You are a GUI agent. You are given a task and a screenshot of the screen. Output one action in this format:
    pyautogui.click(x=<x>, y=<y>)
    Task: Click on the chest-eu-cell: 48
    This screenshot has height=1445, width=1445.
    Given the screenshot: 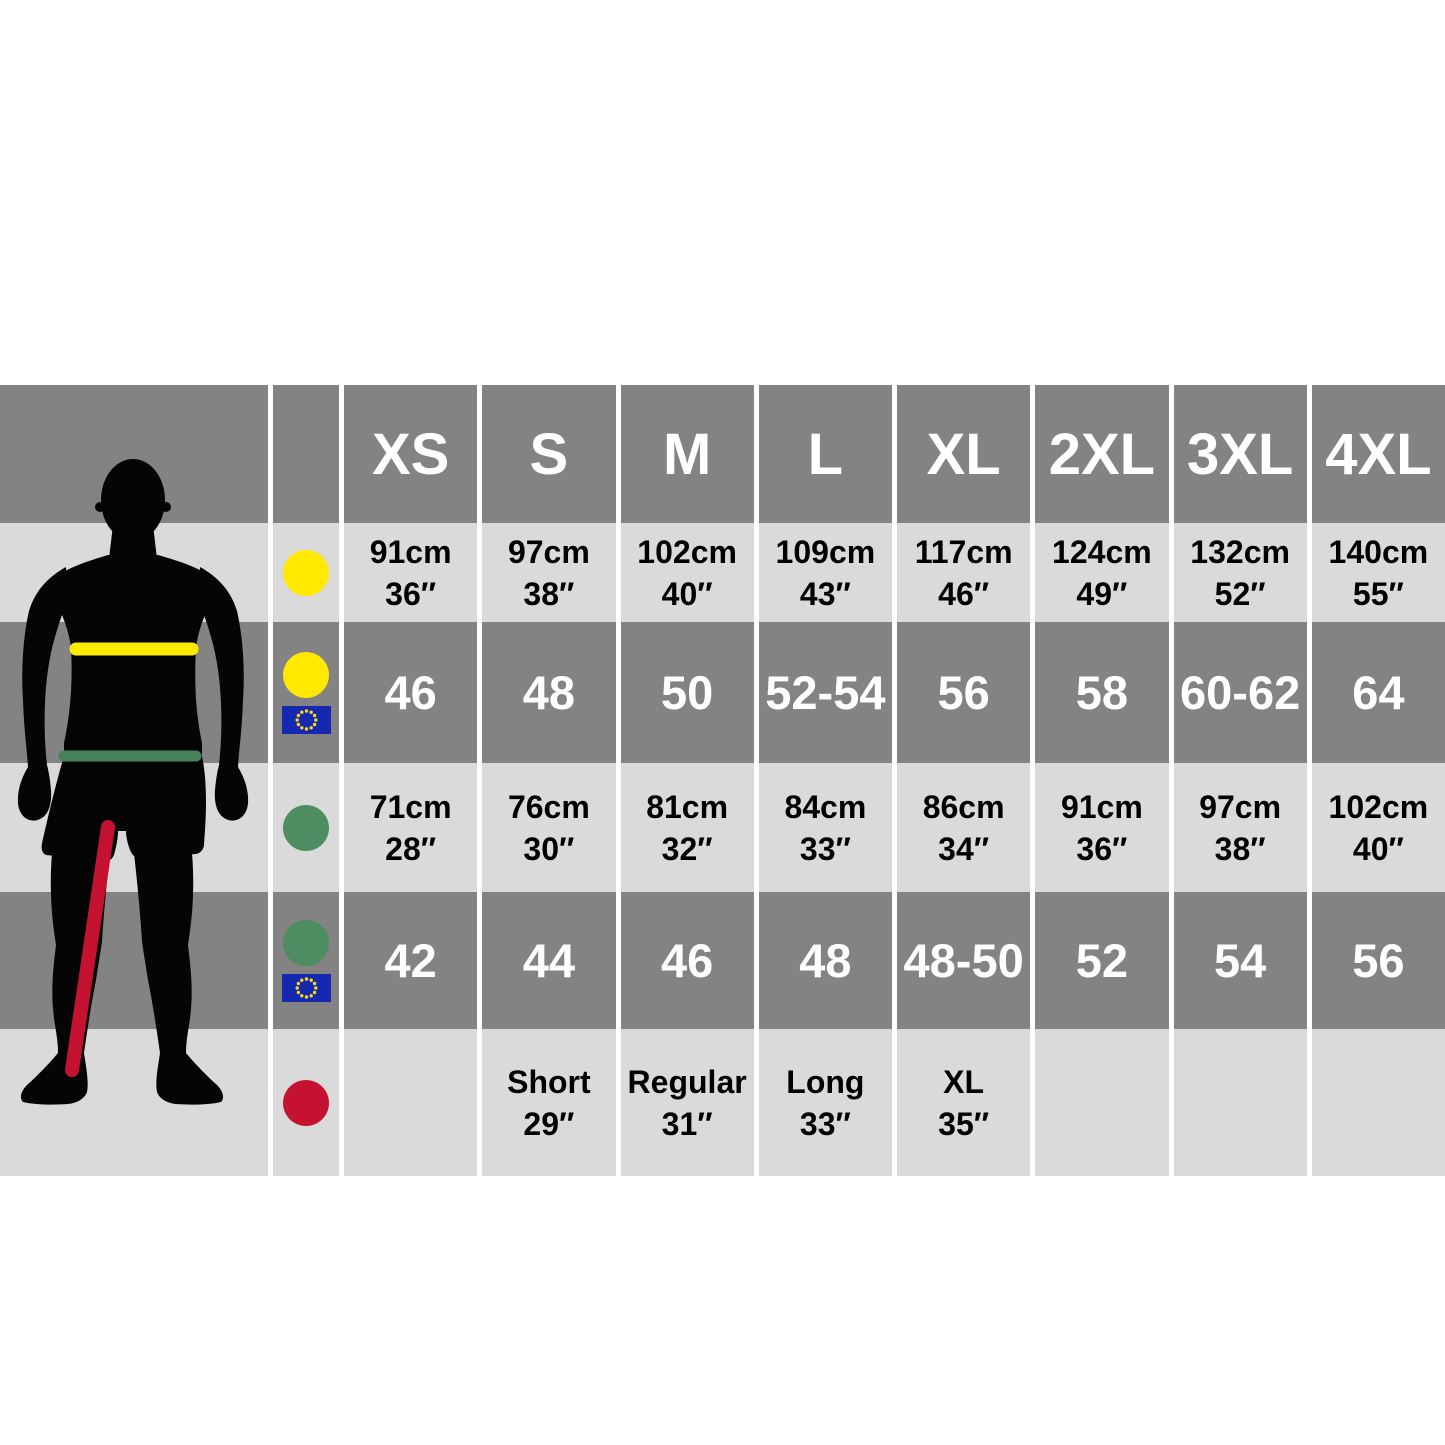 What is the action you would take?
    pyautogui.click(x=549, y=692)
    